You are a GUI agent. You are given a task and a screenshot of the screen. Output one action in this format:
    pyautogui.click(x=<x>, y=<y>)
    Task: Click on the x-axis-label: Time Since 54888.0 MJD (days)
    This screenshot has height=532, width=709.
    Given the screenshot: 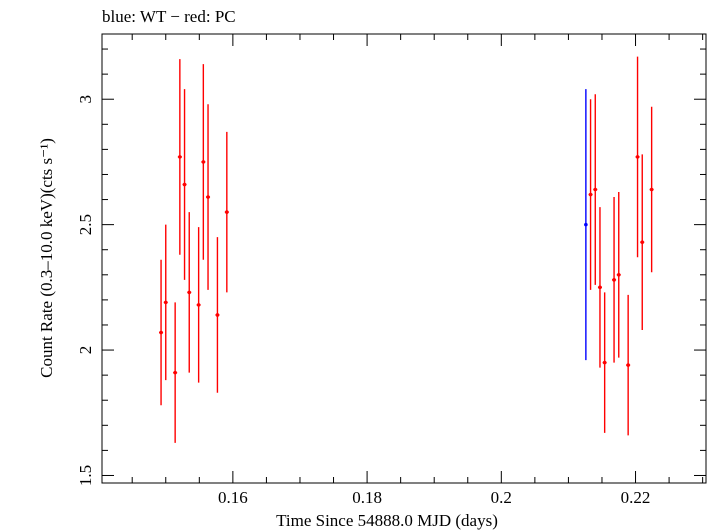 What is the action you would take?
    pyautogui.click(x=387, y=520)
    